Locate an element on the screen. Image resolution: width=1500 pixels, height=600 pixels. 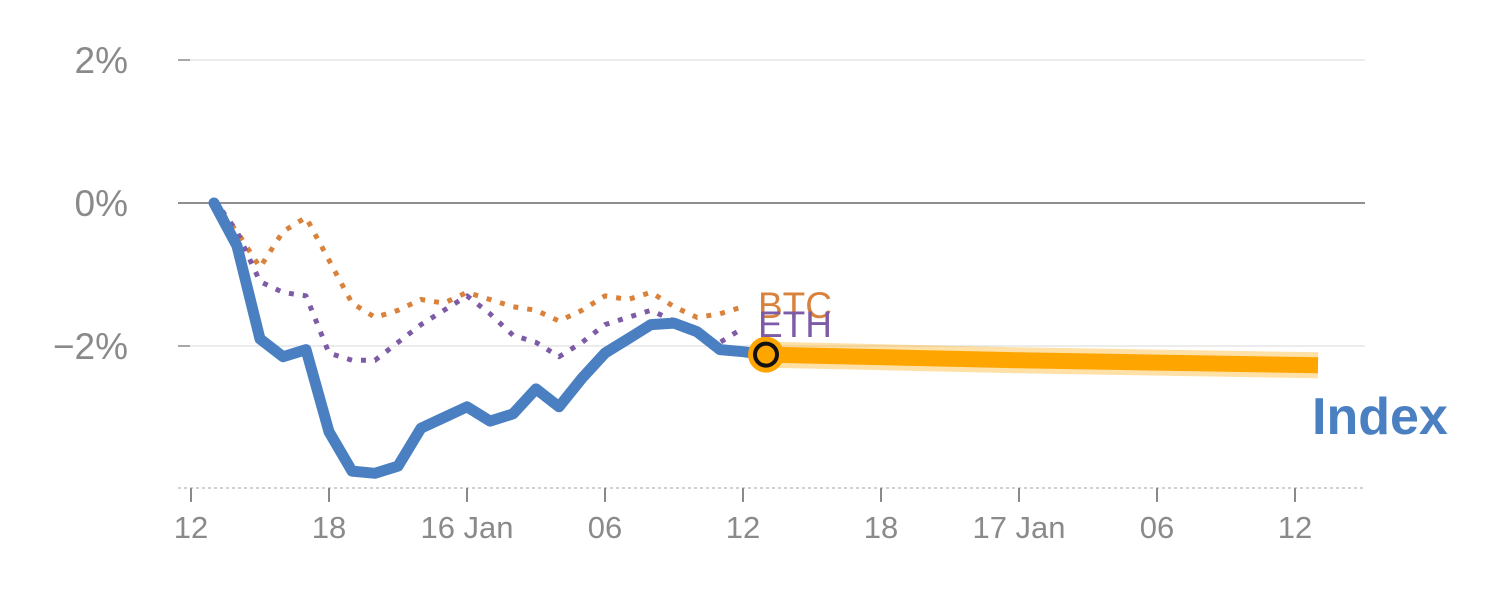
y-axis-tick-labels: 2% 0% −2% is located at coordinates (90, 203).